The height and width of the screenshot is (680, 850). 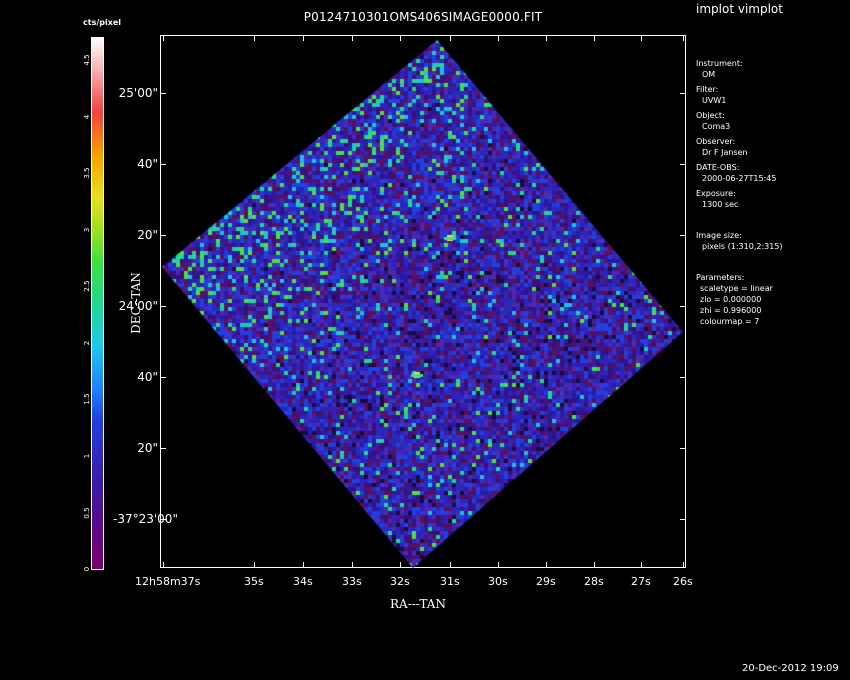 What do you see at coordinates (719, 63) in the screenshot?
I see `instrument-label: Instrument:` at bounding box center [719, 63].